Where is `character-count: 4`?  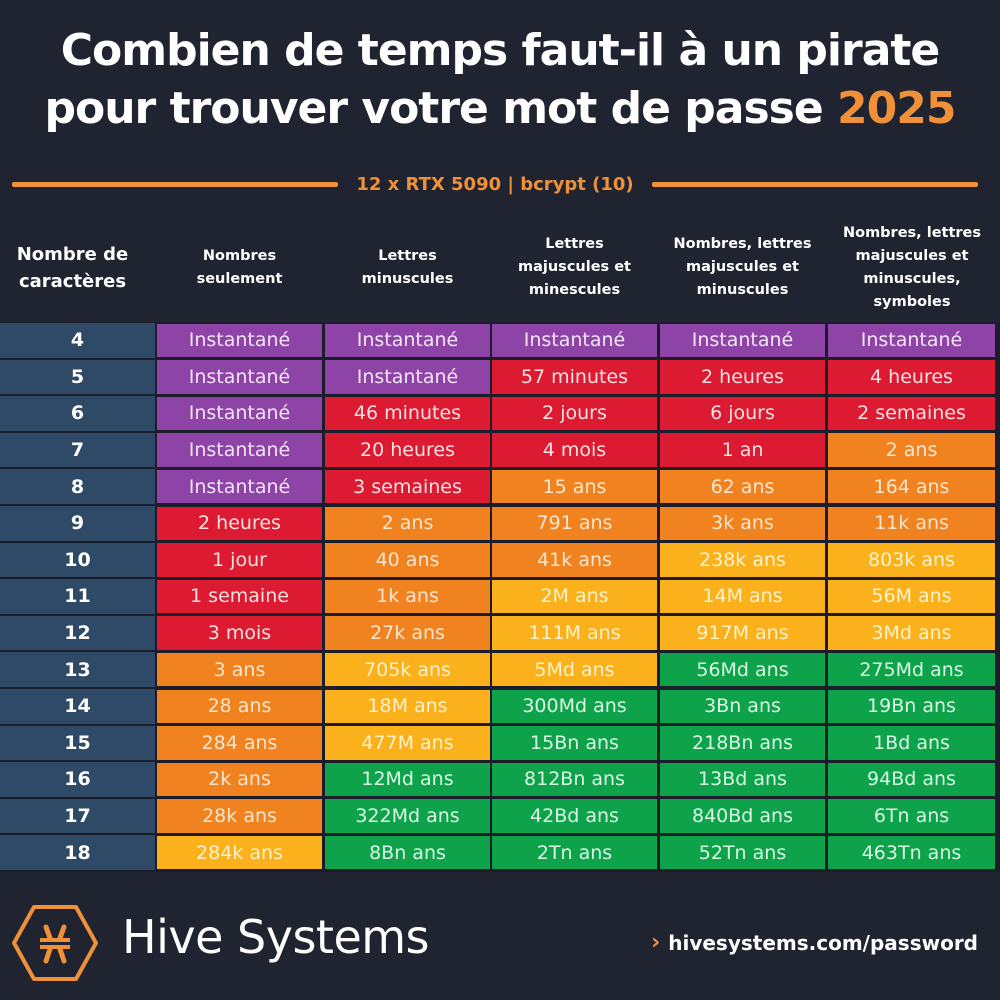 character-count: 4 is located at coordinates (77, 340).